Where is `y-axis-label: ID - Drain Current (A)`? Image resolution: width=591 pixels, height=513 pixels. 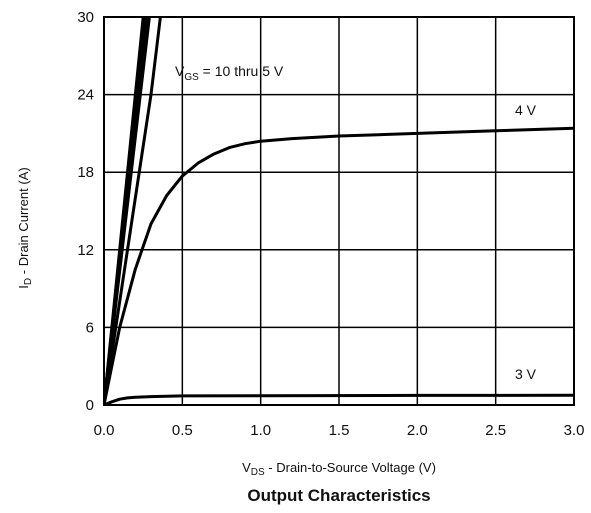 y-axis-label: ID - Drain Current (A) is located at coordinates (25, 227).